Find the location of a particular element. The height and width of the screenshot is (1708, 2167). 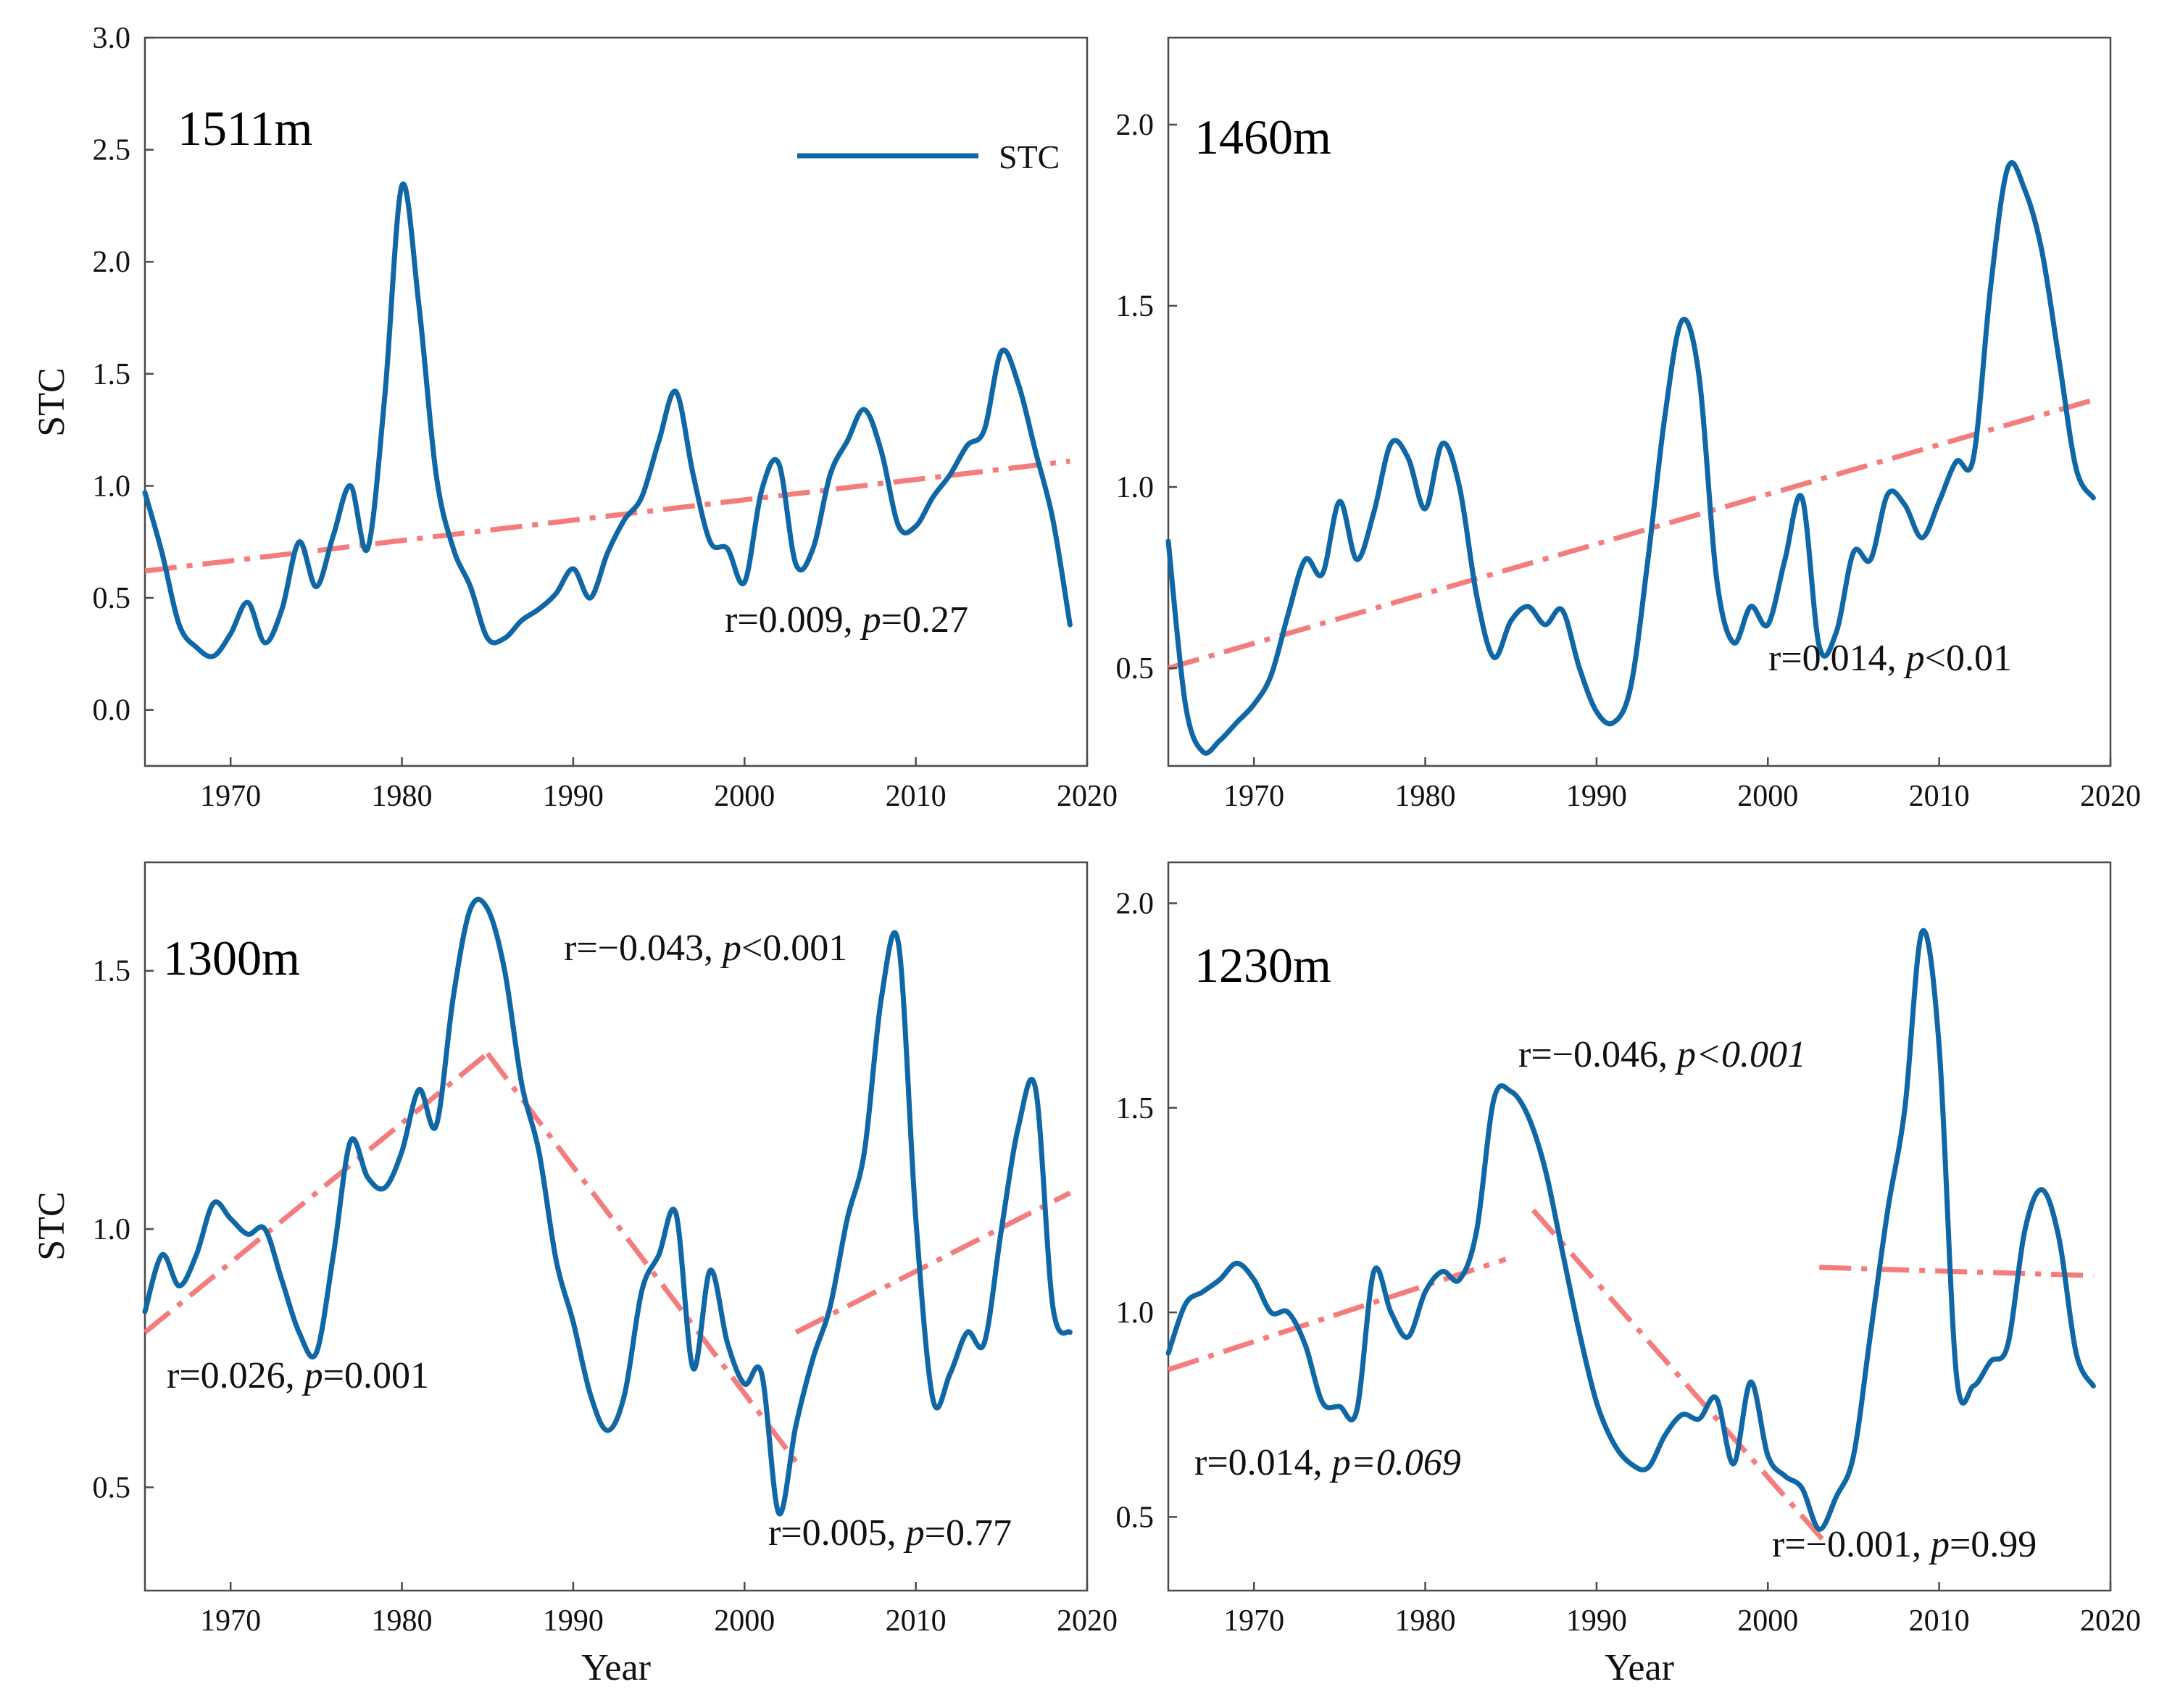

stat-annotation: r=−0.046, p<0.001 is located at coordinates (1662, 1054).